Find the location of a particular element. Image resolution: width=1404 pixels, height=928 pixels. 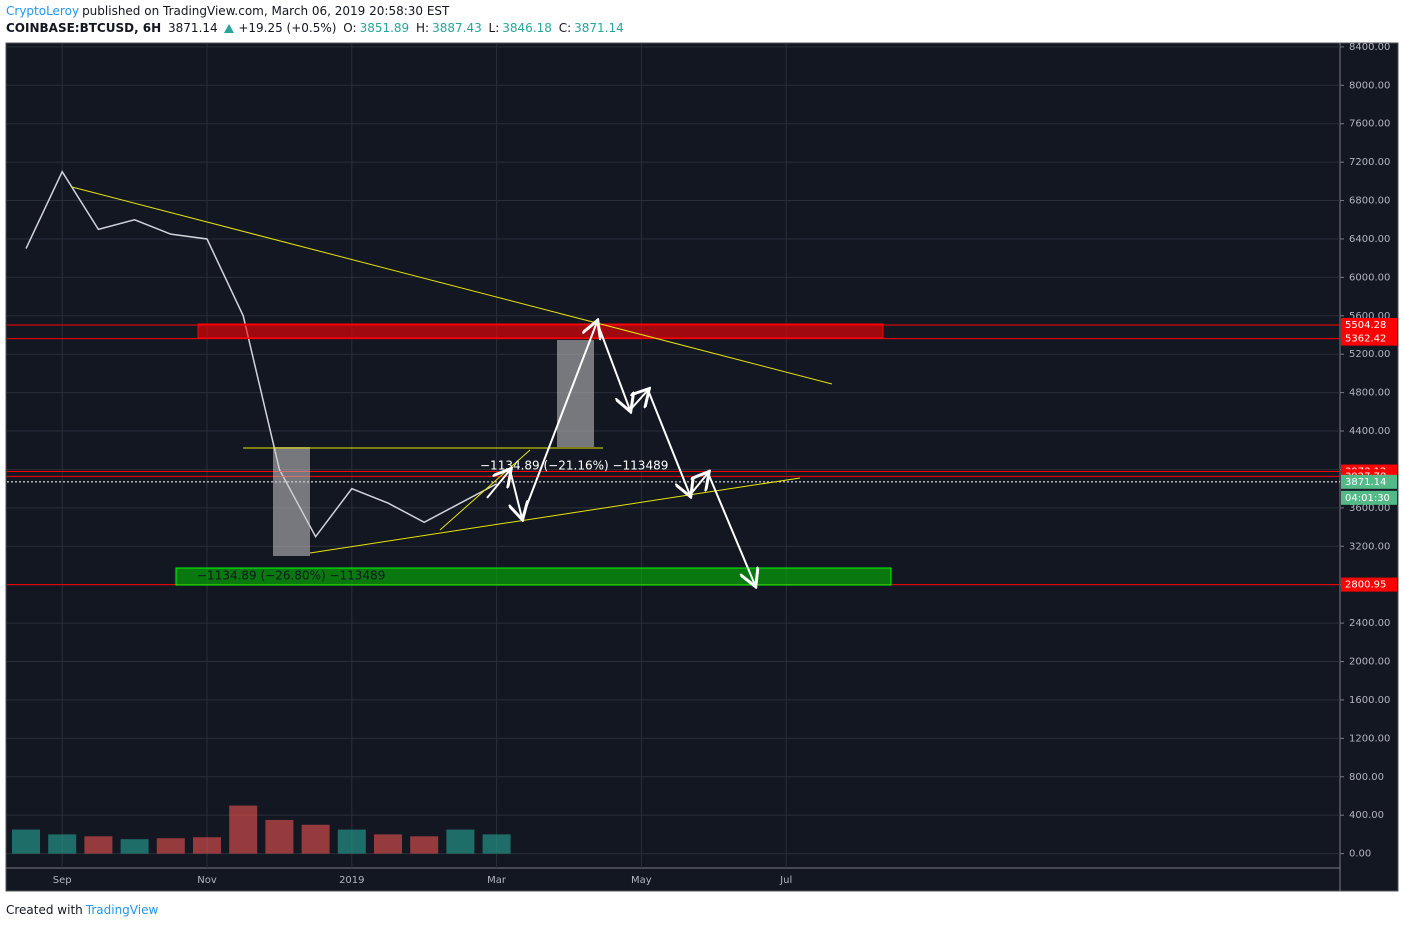

y-tick-label: 3200.00 is located at coordinates (1369, 546).